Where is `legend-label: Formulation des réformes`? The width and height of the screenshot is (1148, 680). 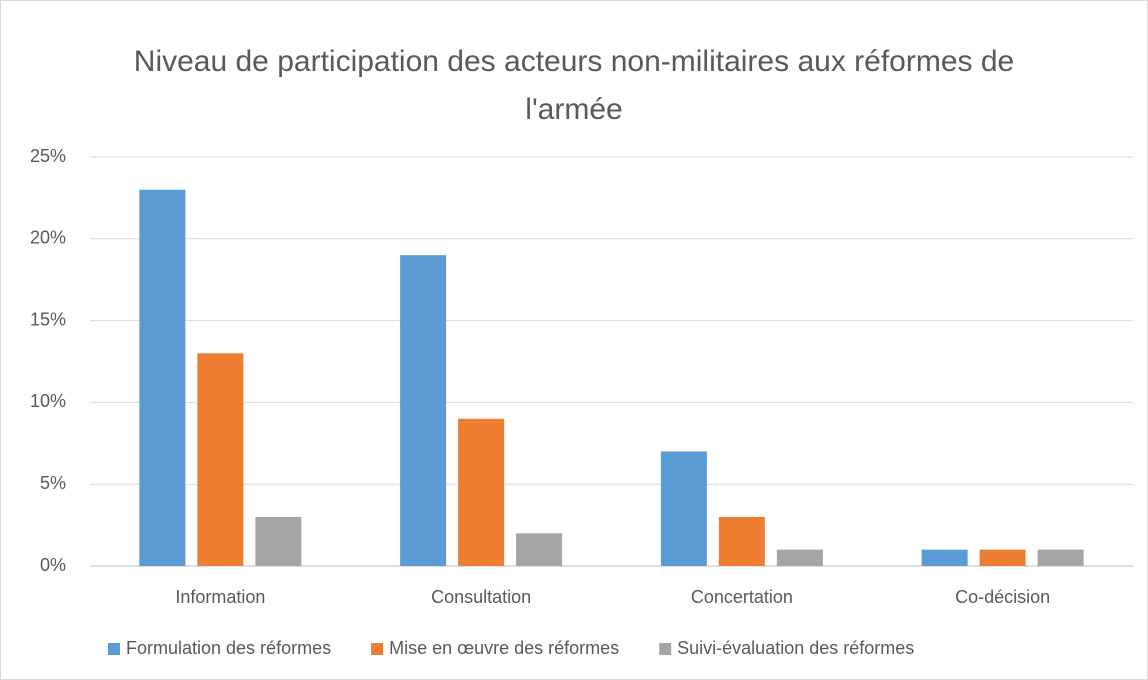
legend-label: Formulation des réformes is located at coordinates (228, 648).